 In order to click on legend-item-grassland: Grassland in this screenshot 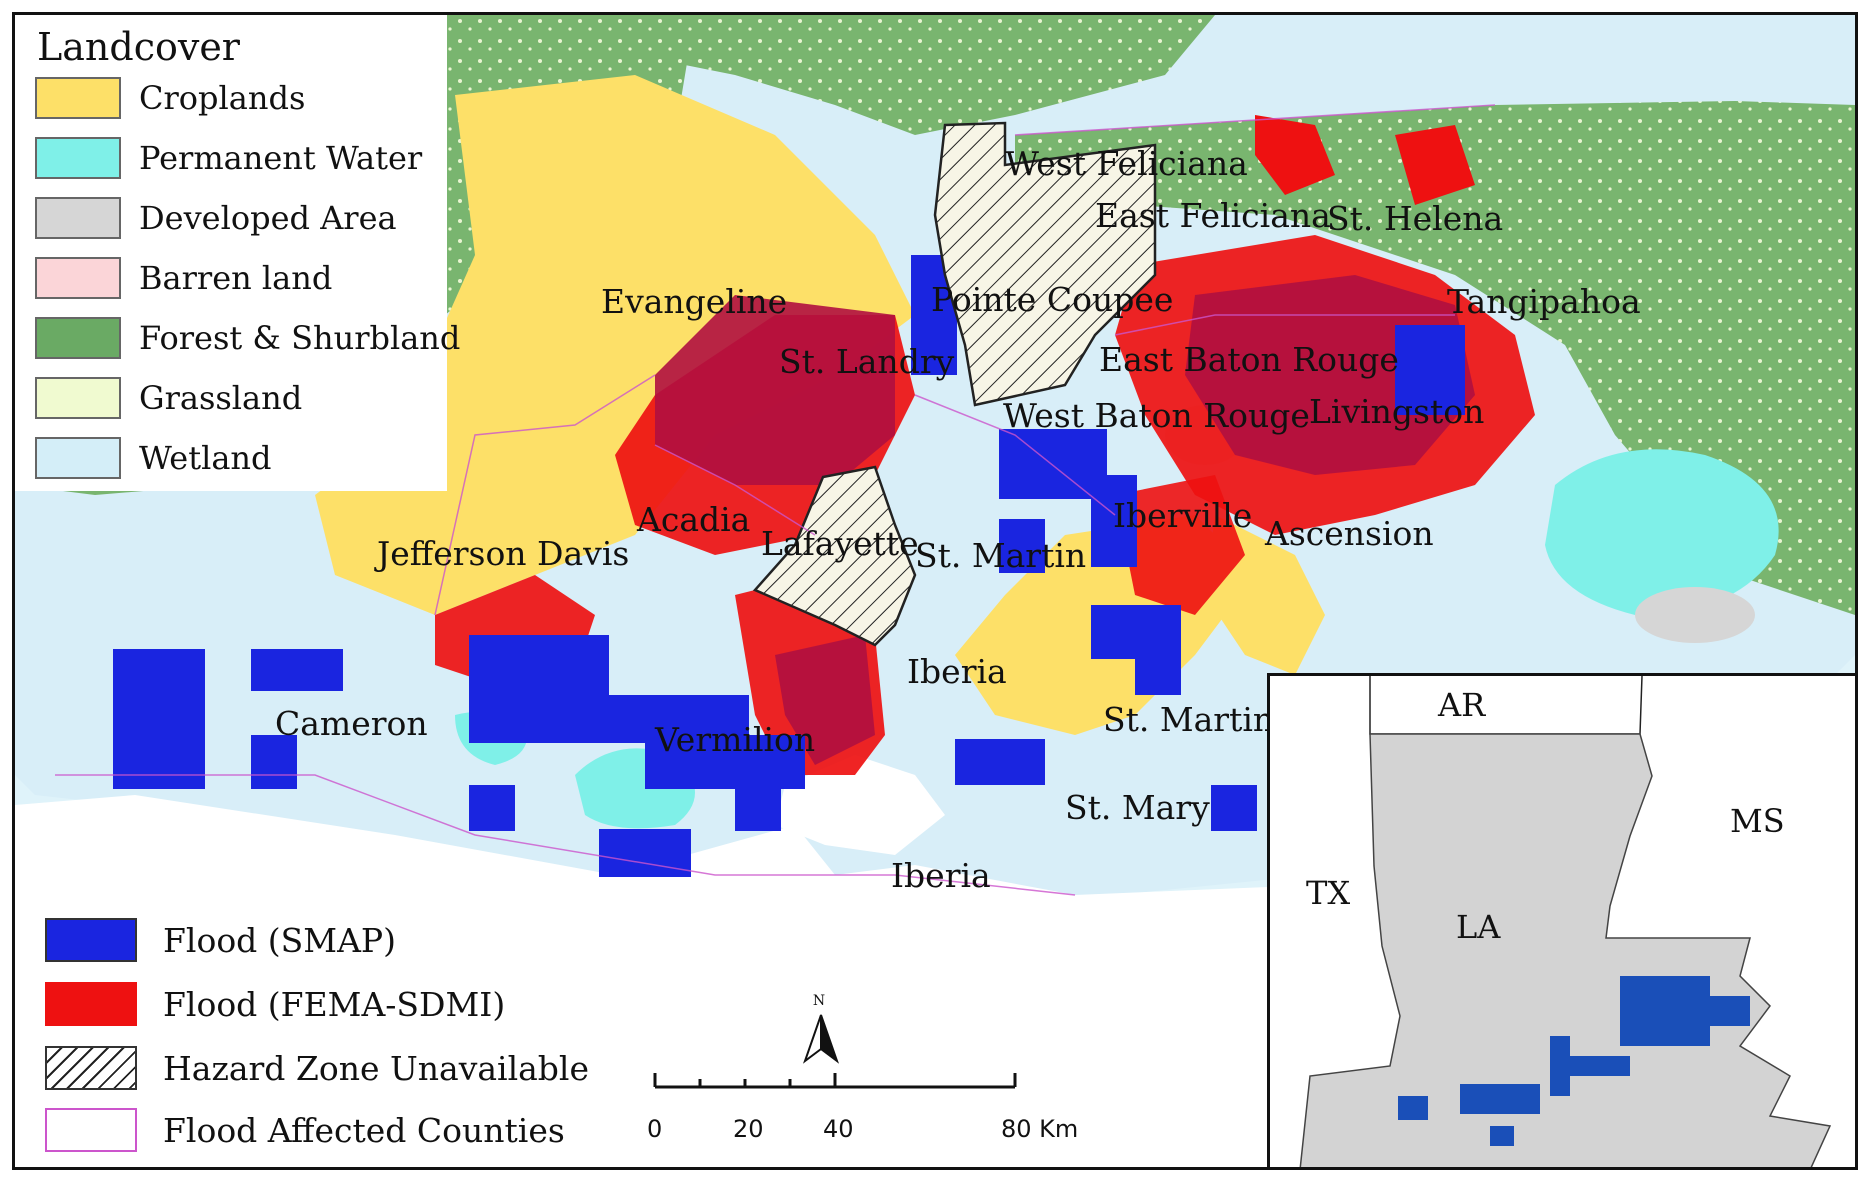, I will do `click(168, 398)`.